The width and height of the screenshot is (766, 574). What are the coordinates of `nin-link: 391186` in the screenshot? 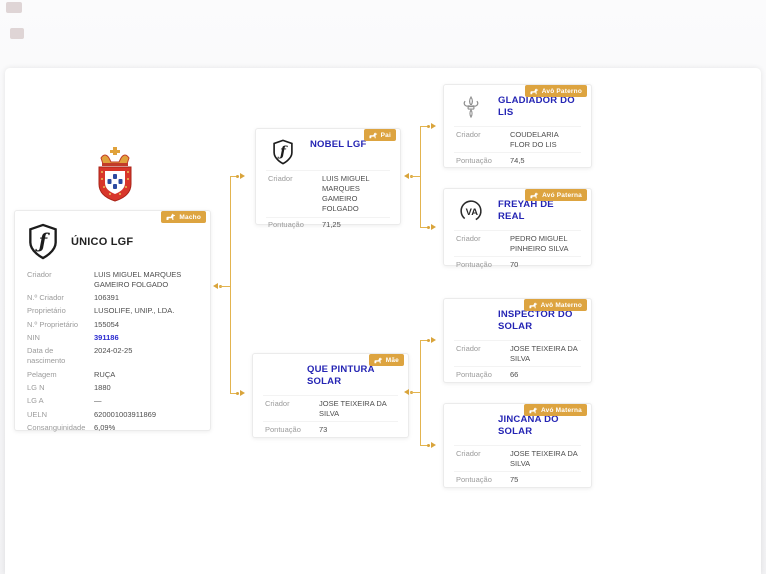 It's located at (106, 337).